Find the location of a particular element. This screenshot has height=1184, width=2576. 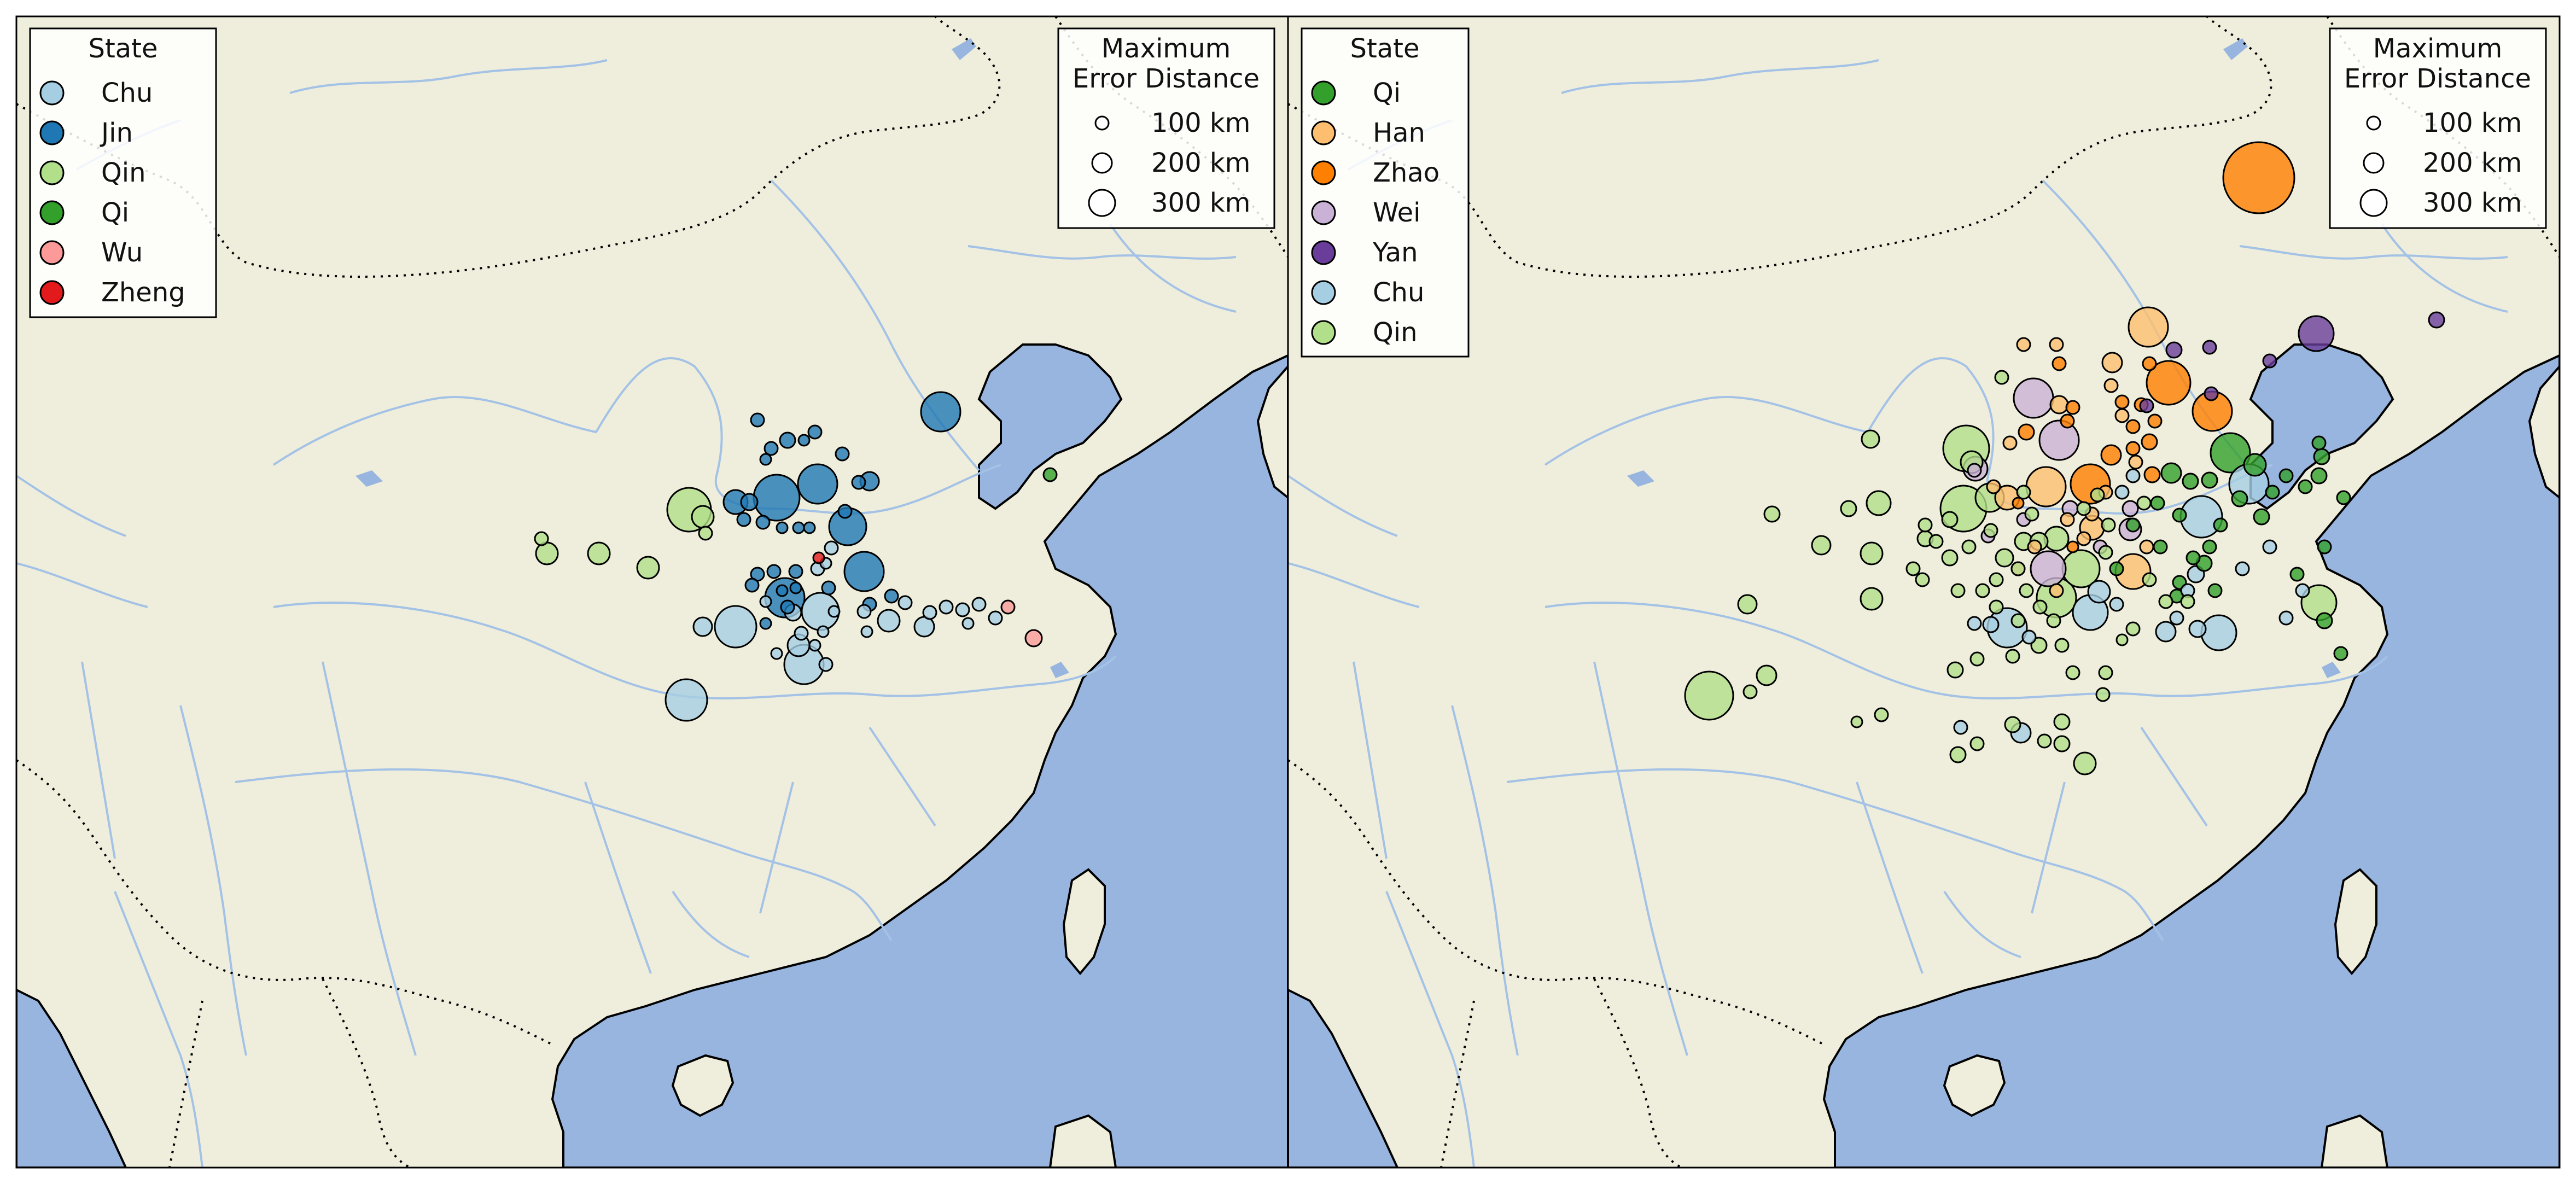

left-size-legend-title-1: Maximum is located at coordinates (1166, 48).